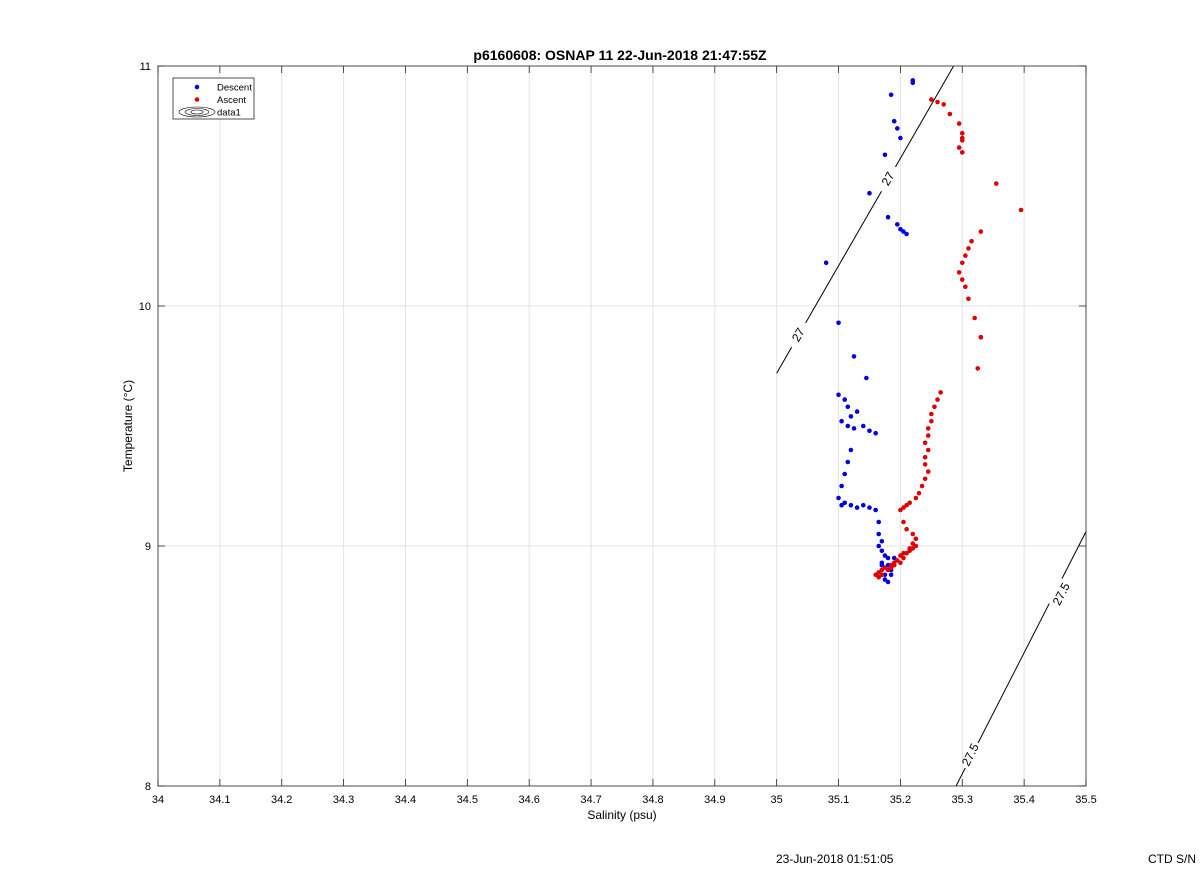 This screenshot has height=885, width=1200. Describe the element at coordinates (1085, 800) in the screenshot. I see `x-tick-label: 35.5` at that location.